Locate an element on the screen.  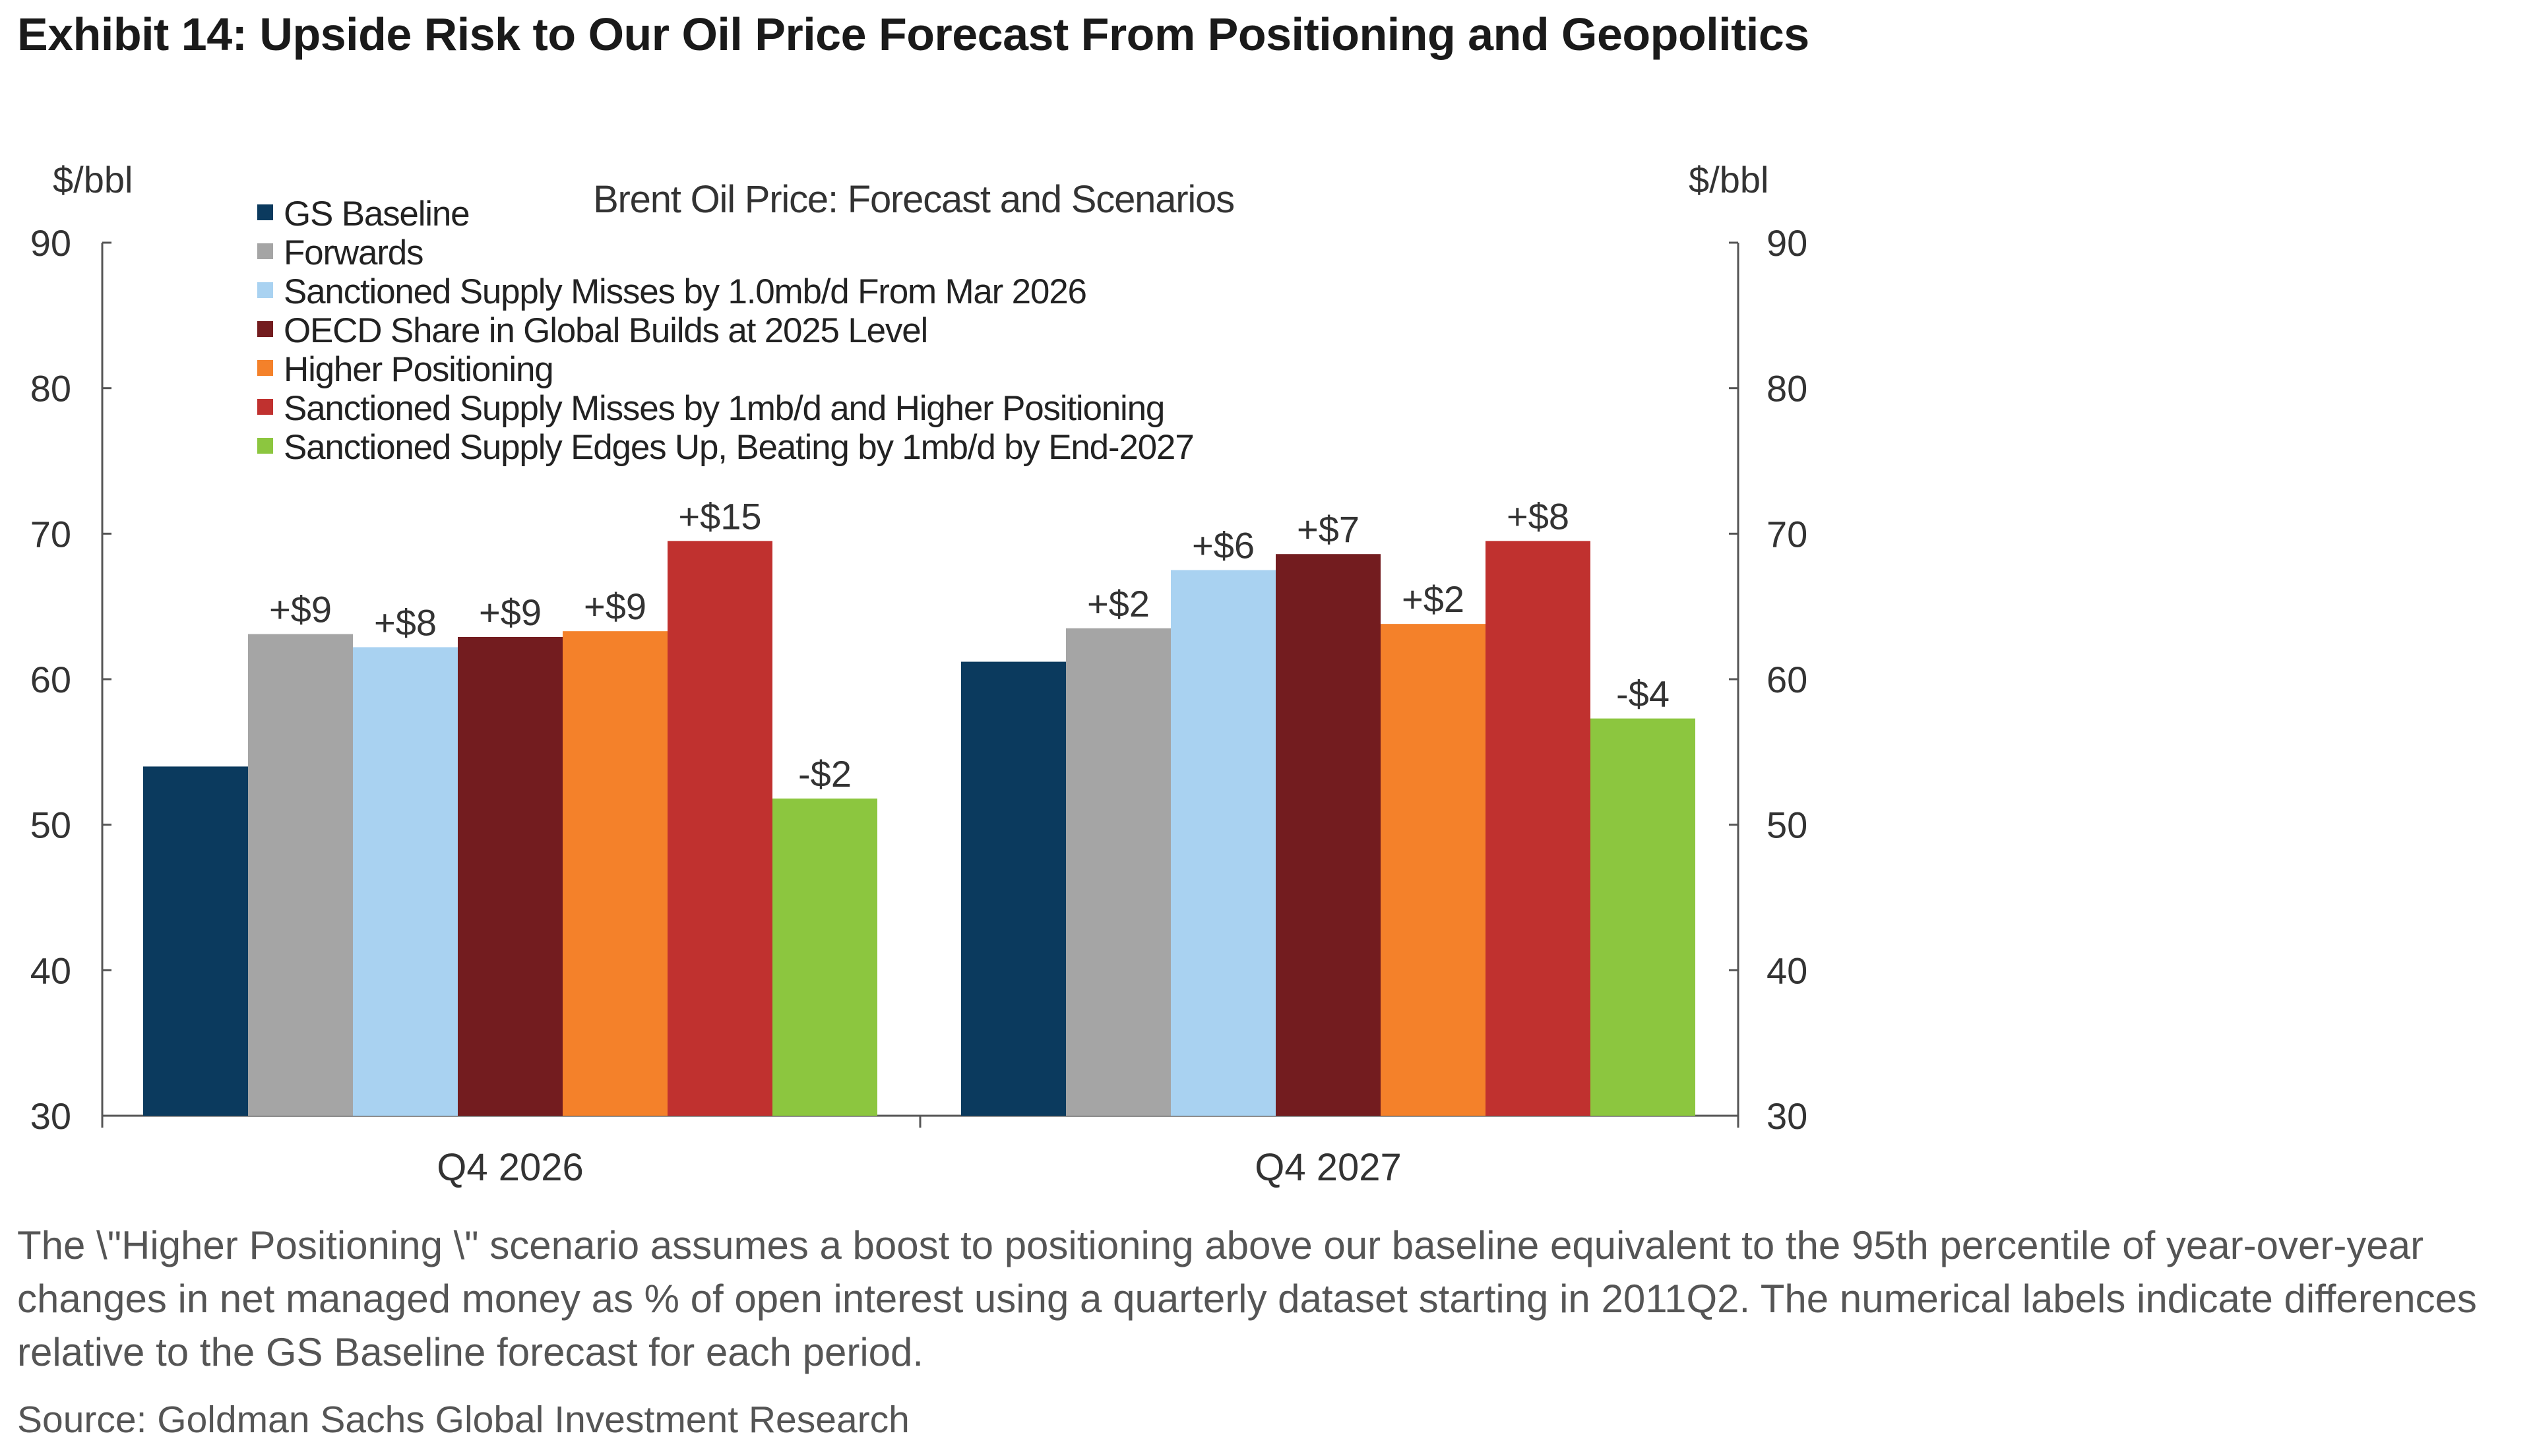
y-tick-label-left: 40 is located at coordinates (50, 971).